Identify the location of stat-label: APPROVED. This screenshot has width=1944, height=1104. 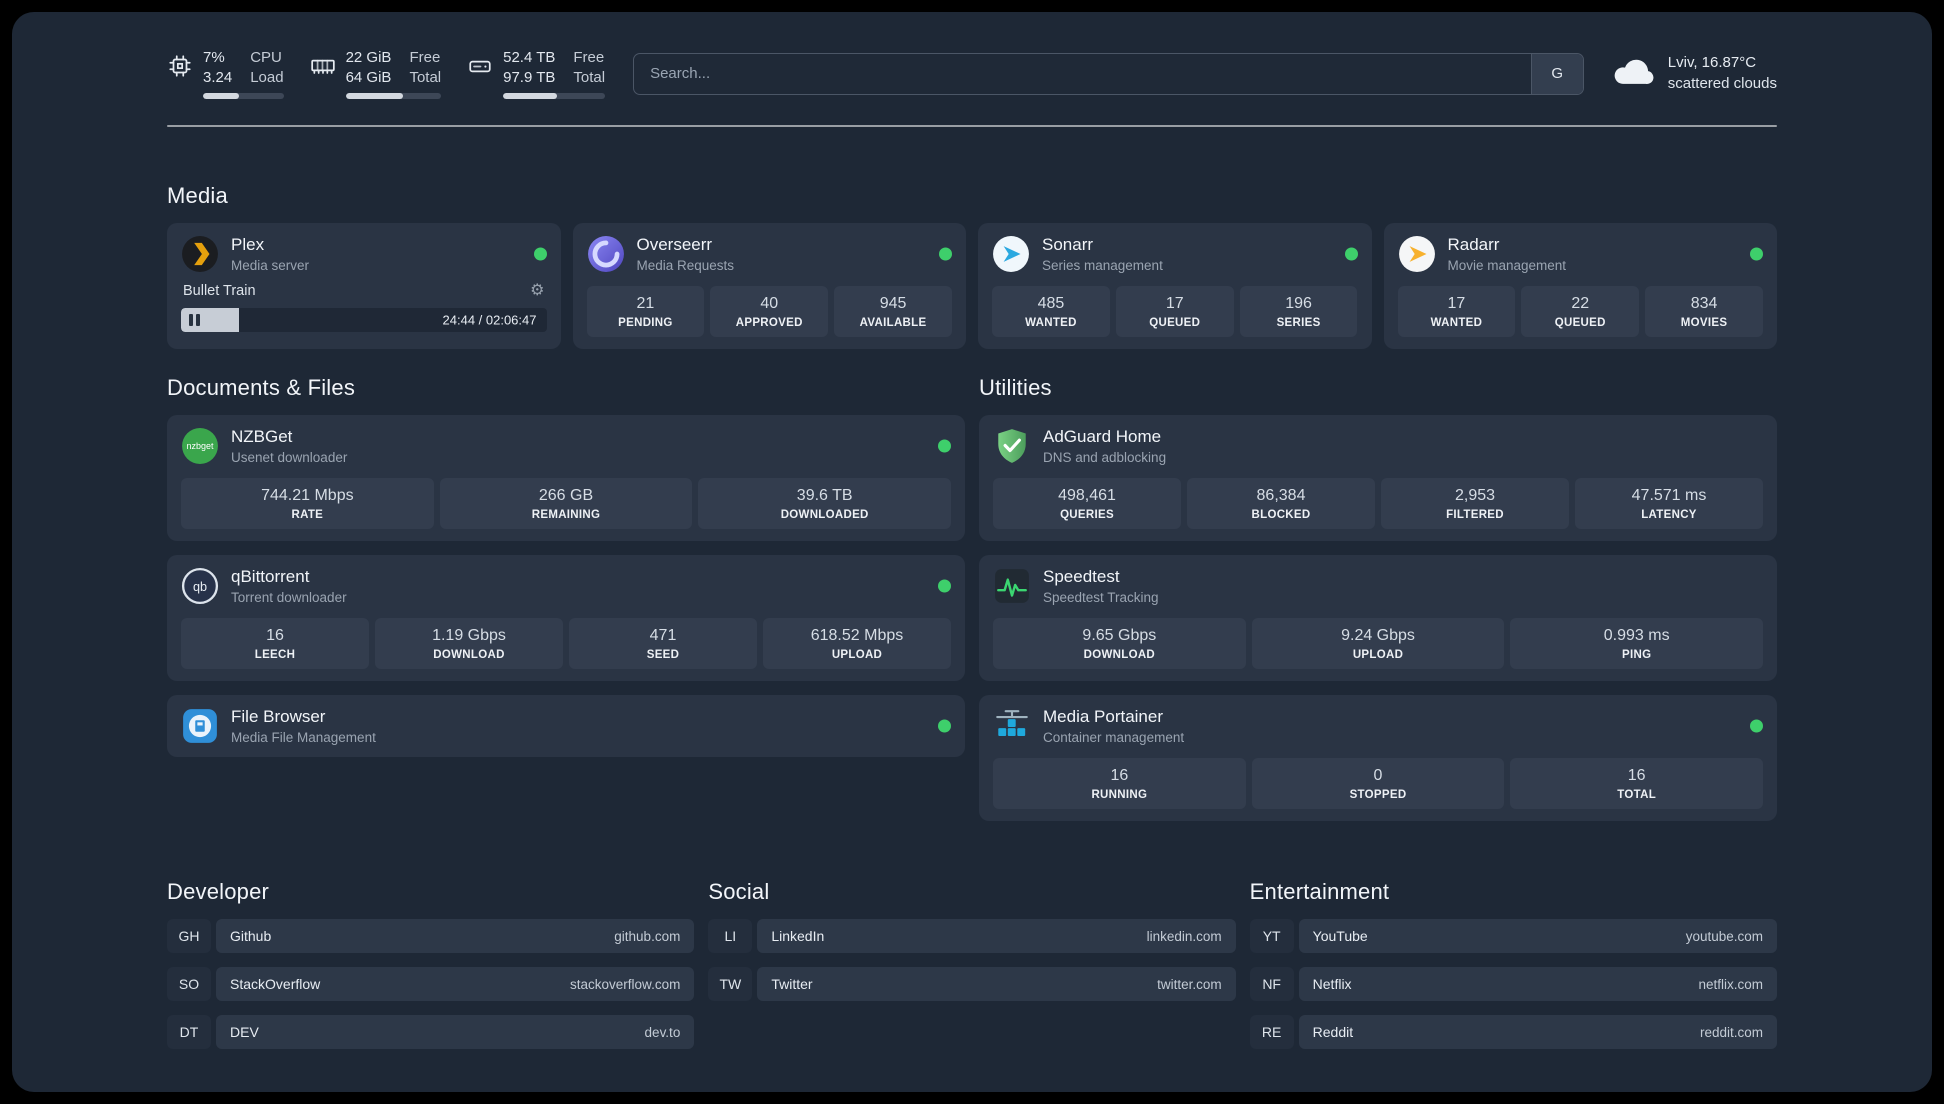
(769, 323).